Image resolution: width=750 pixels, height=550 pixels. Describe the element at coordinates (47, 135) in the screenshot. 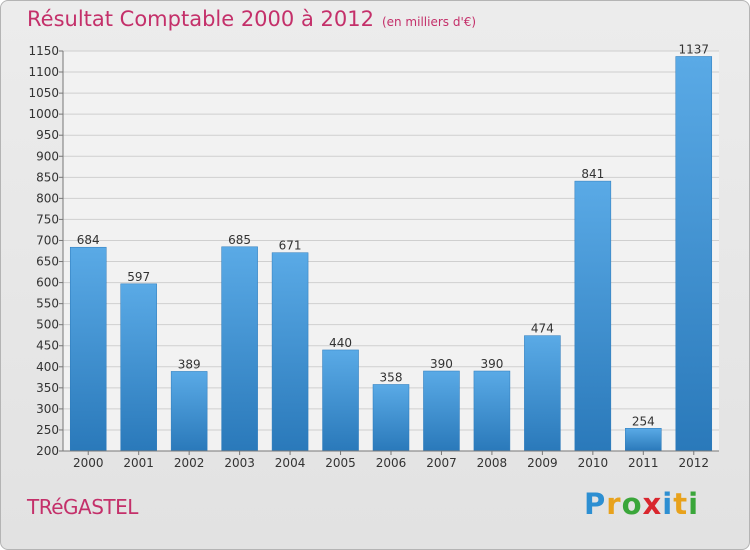

I see `y-tick-label: 950` at that location.